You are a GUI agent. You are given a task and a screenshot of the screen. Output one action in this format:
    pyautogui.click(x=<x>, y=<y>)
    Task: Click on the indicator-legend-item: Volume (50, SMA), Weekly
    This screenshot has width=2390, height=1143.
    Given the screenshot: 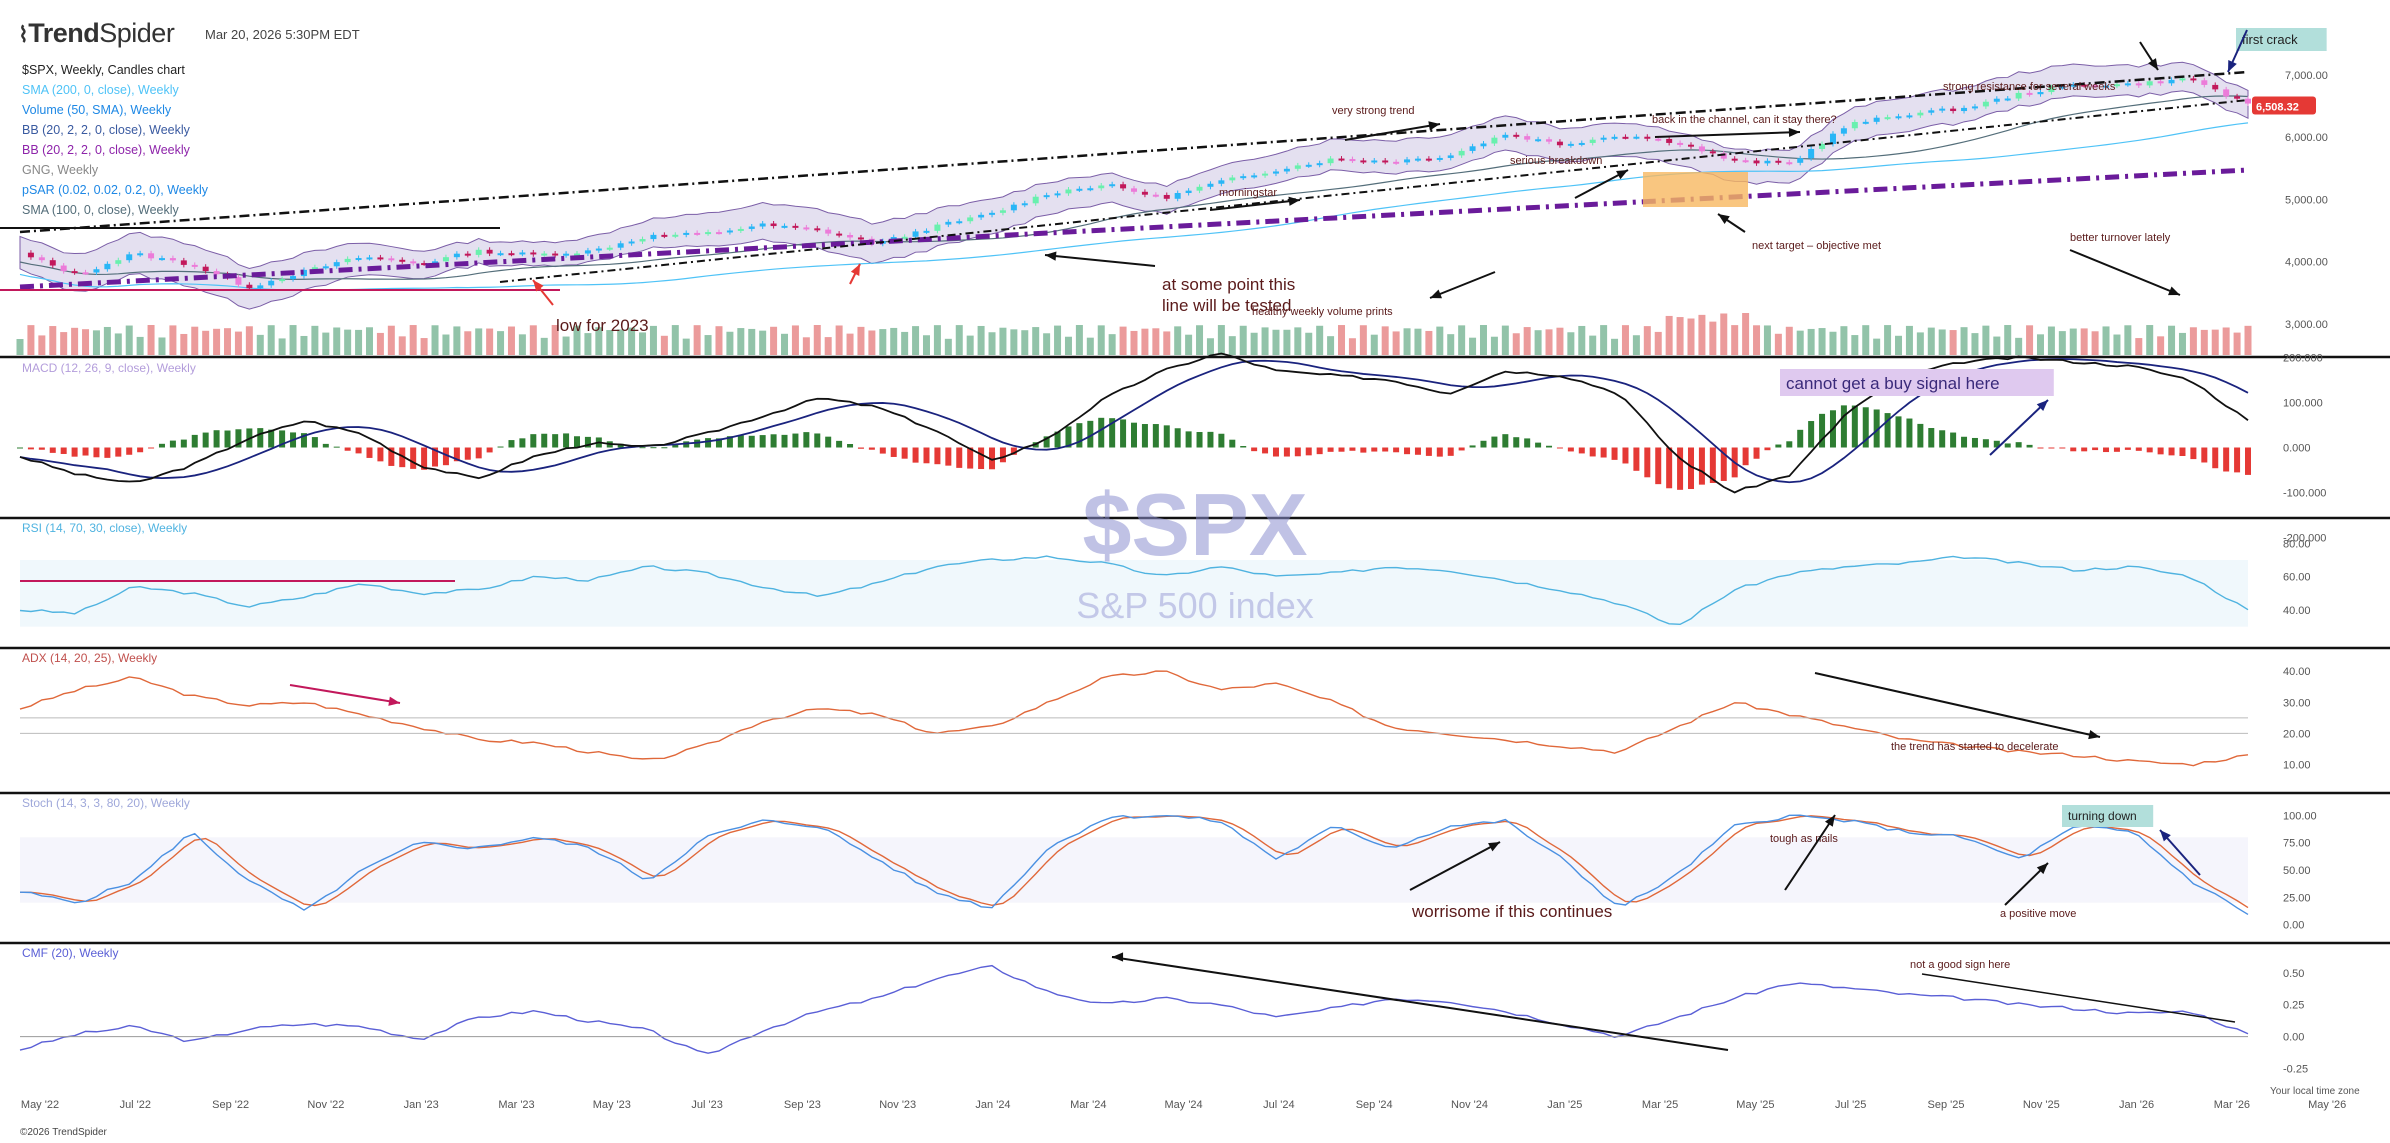 What is the action you would take?
    pyautogui.click(x=97, y=110)
    